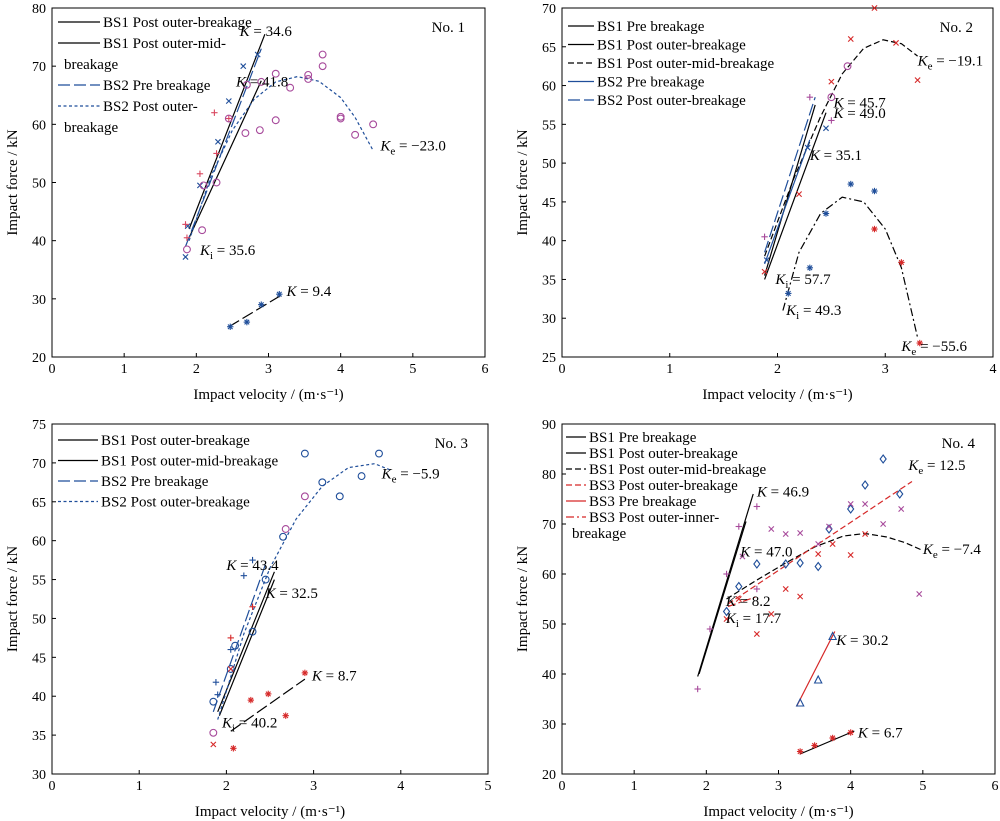 The image size is (1000, 821). Describe the element at coordinates (309, 292) in the screenshot. I see `k-annotation: K = 9.4` at that location.